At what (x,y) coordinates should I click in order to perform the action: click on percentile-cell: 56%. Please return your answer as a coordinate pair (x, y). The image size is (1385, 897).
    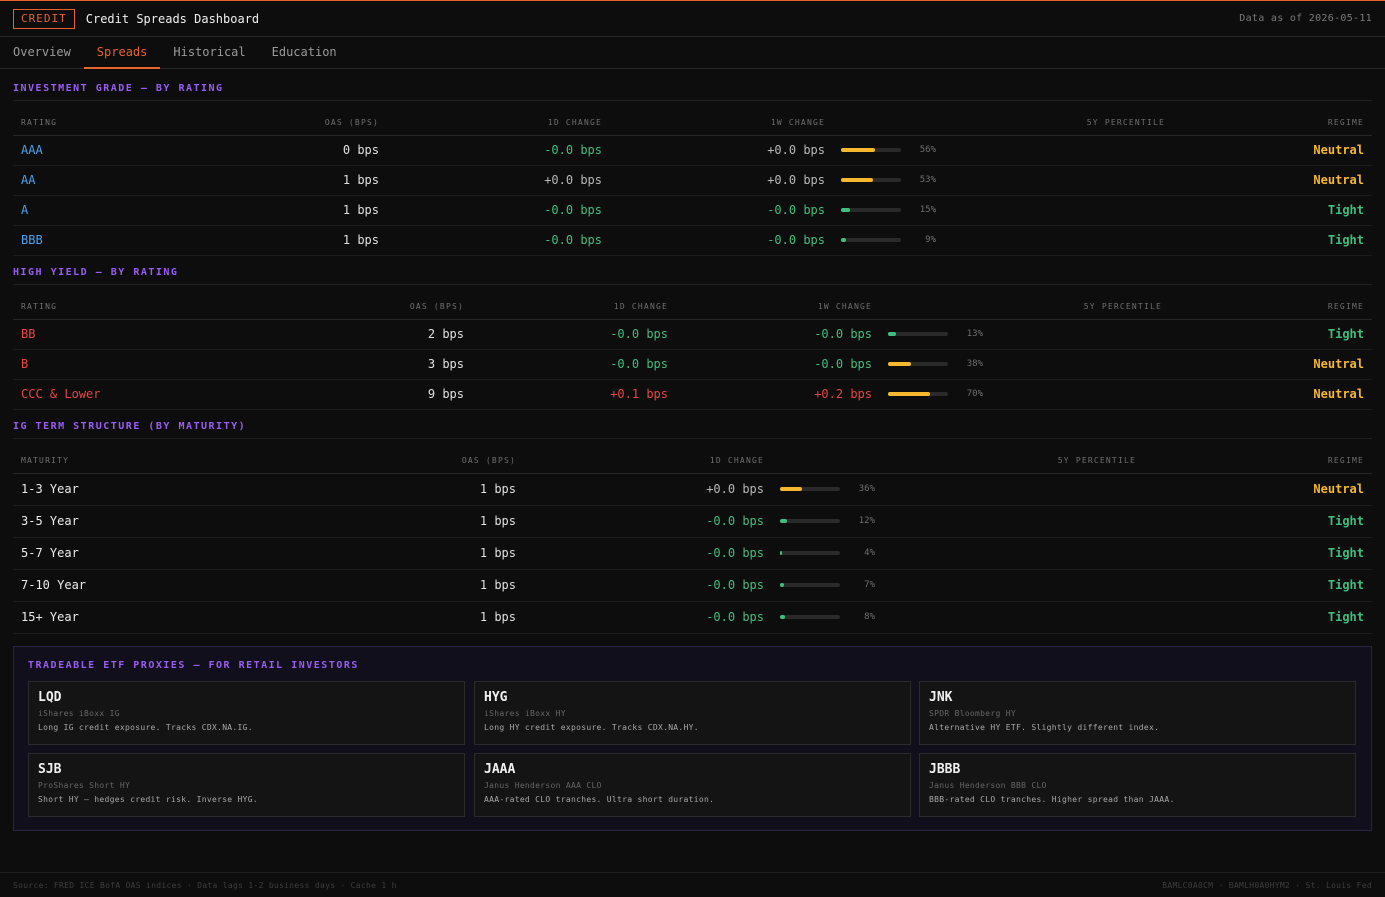
    Looking at the image, I should click on (1003, 150).